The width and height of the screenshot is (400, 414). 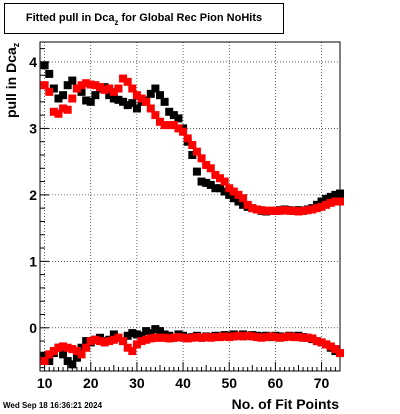 I want to click on x-tick-label: 20, so click(x=91, y=383).